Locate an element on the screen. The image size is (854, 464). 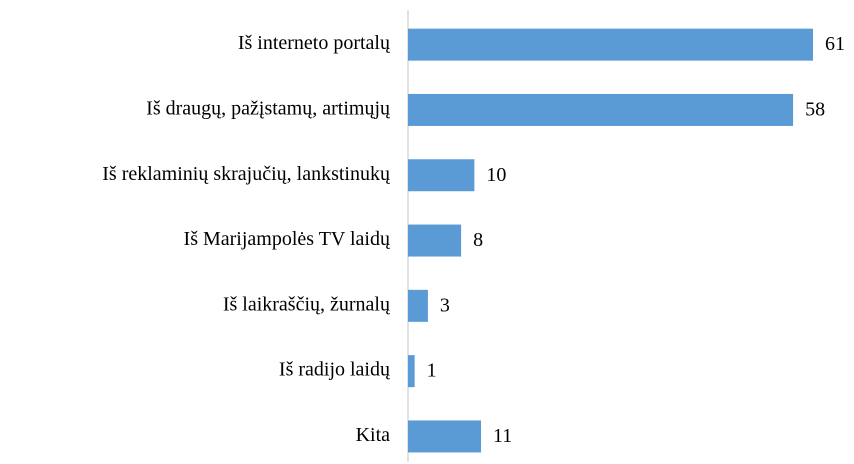
category-label: Iš interneto portalų is located at coordinates (314, 43).